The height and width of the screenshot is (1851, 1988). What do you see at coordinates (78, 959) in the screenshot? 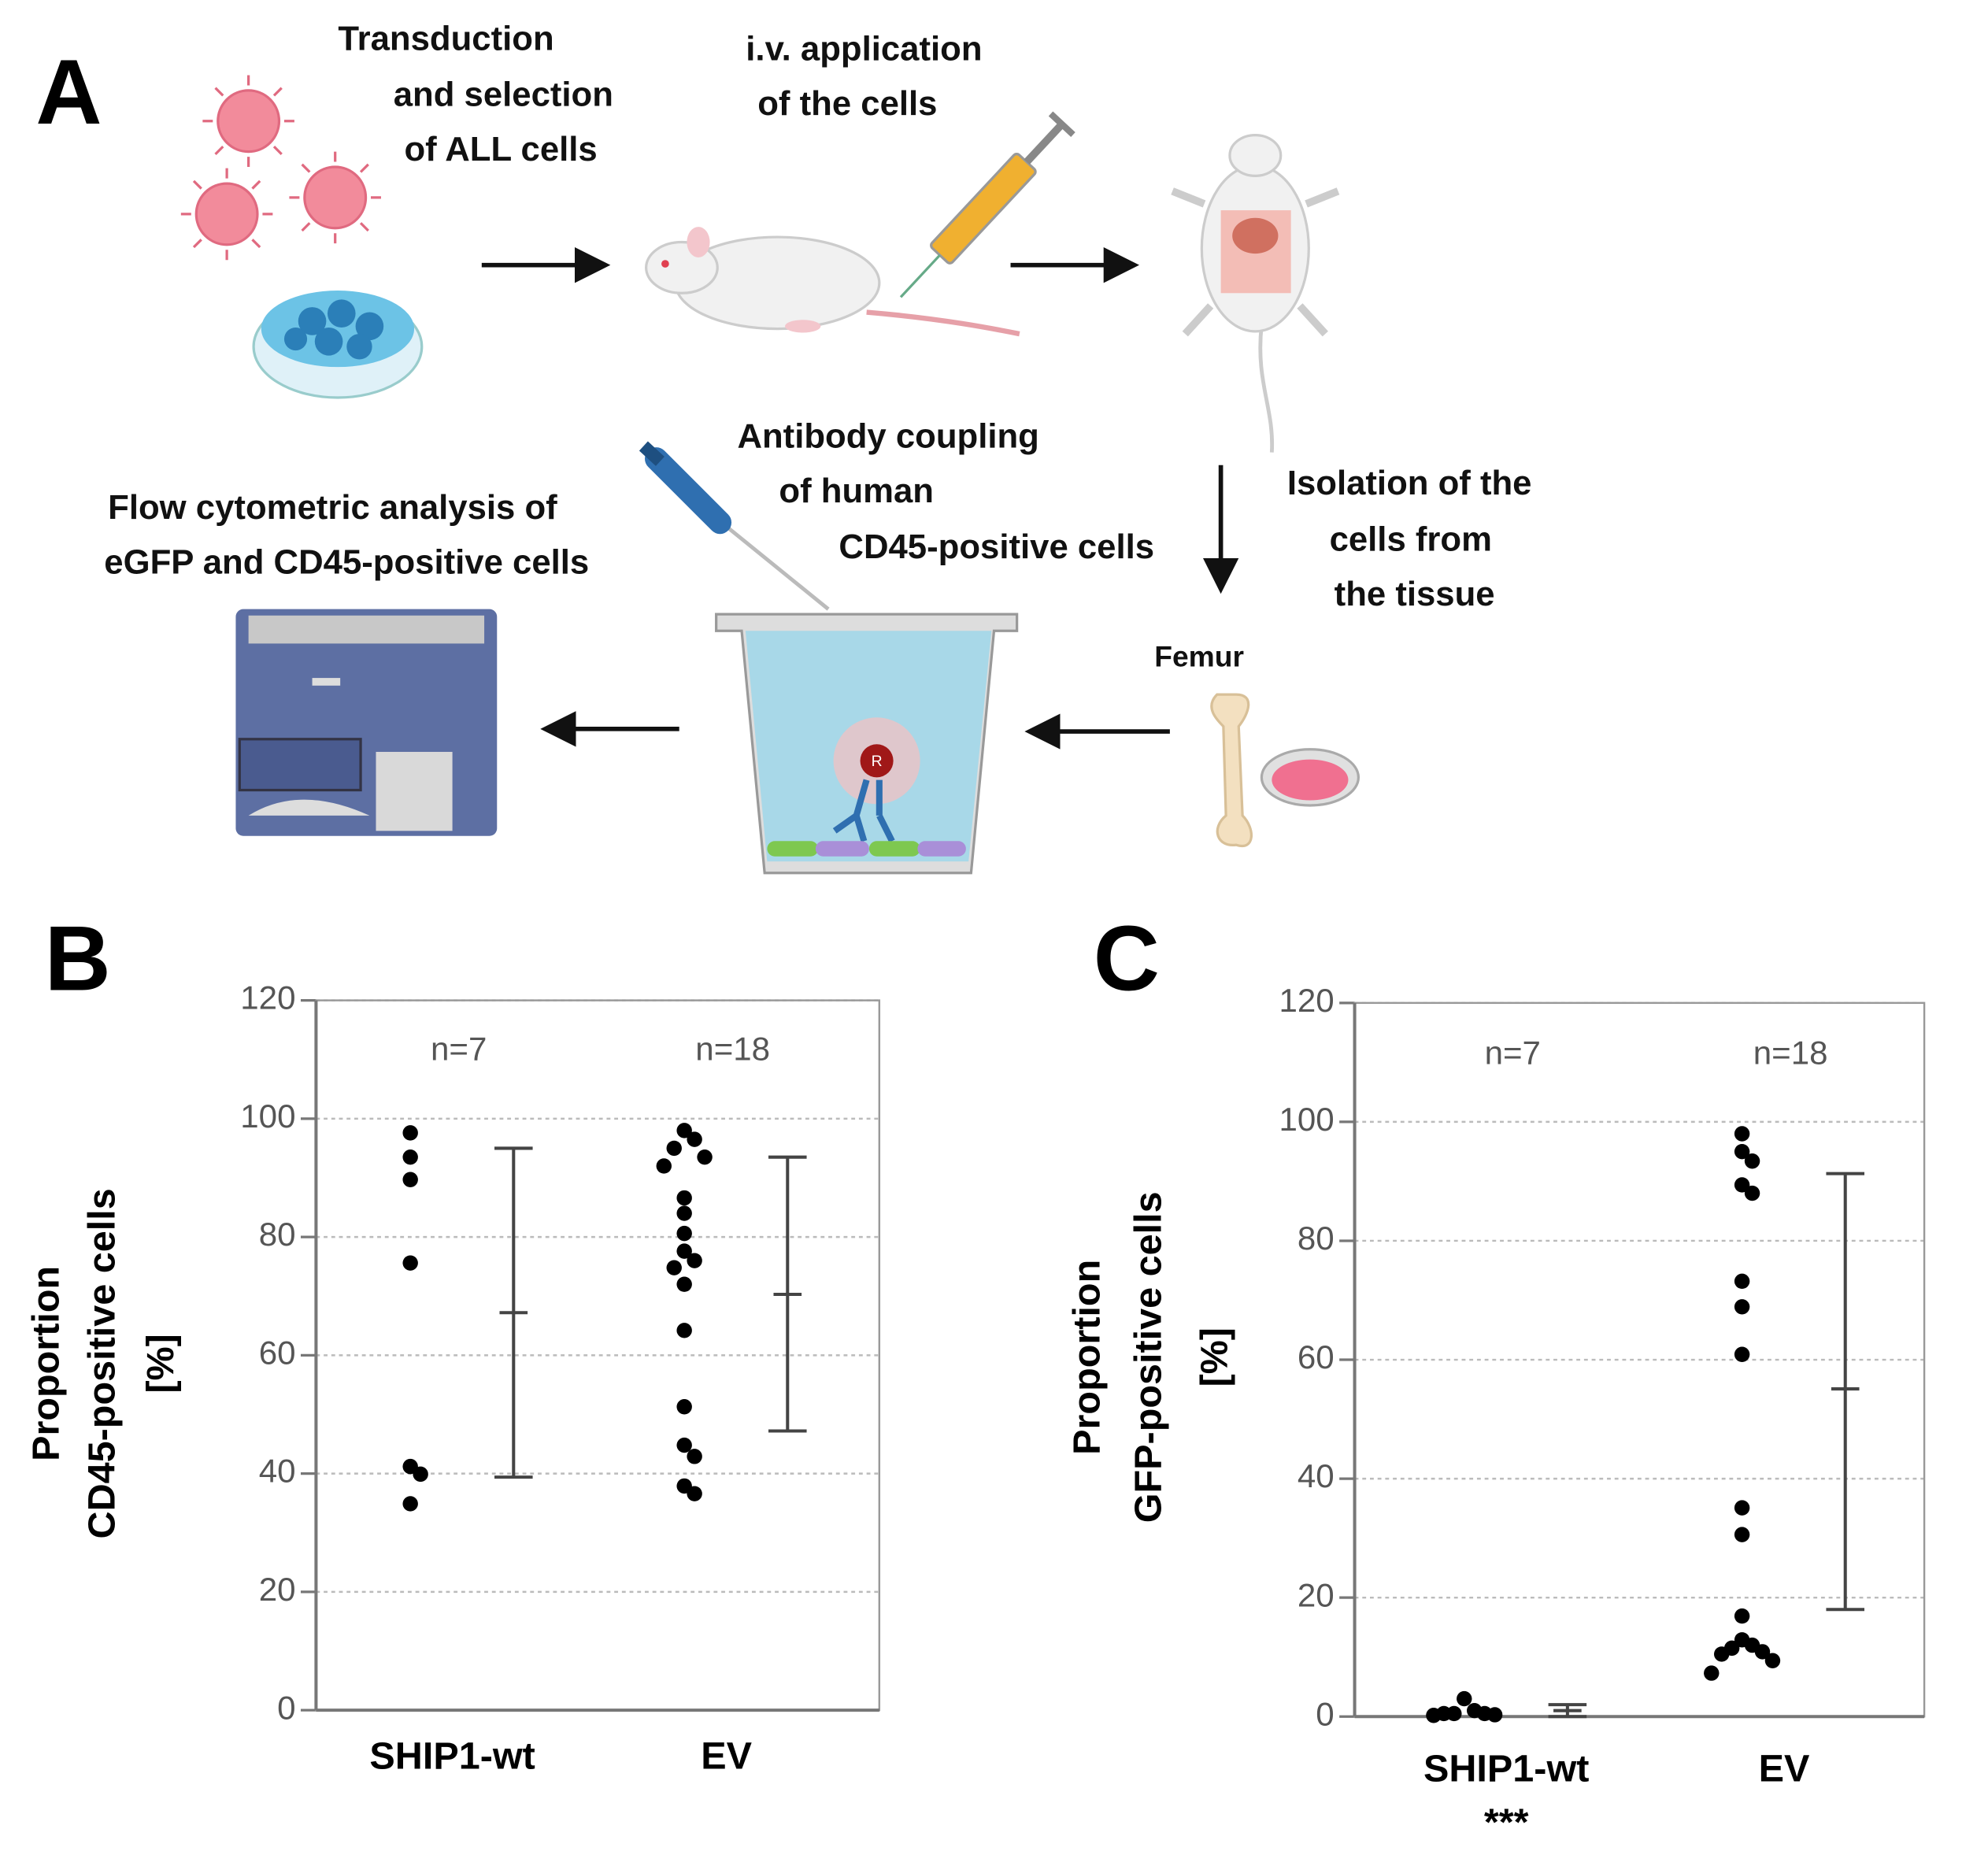
I see `panel-label: B` at bounding box center [78, 959].